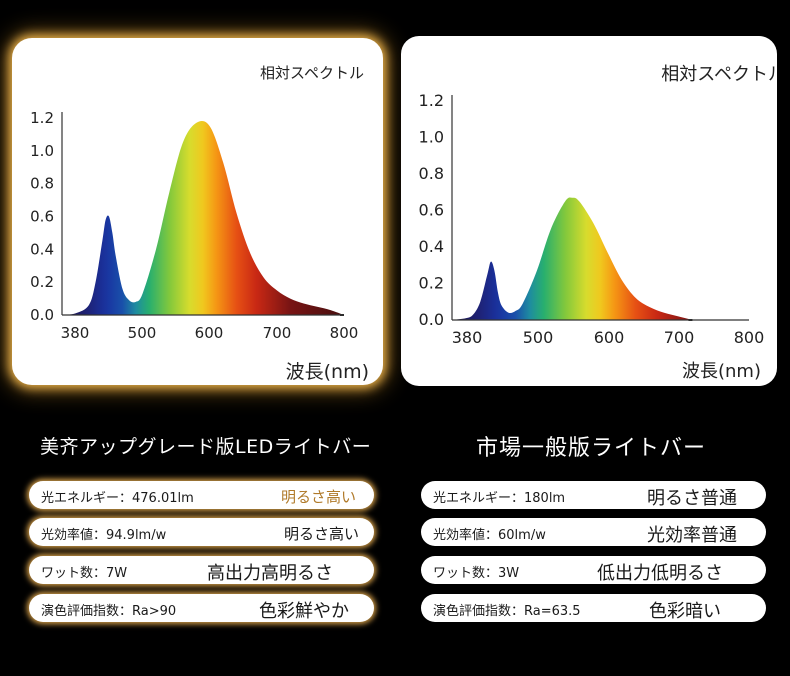 This screenshot has height=676, width=790. Describe the element at coordinates (692, 498) in the screenshot. I see `spec-rating: 明るさ普通` at that location.